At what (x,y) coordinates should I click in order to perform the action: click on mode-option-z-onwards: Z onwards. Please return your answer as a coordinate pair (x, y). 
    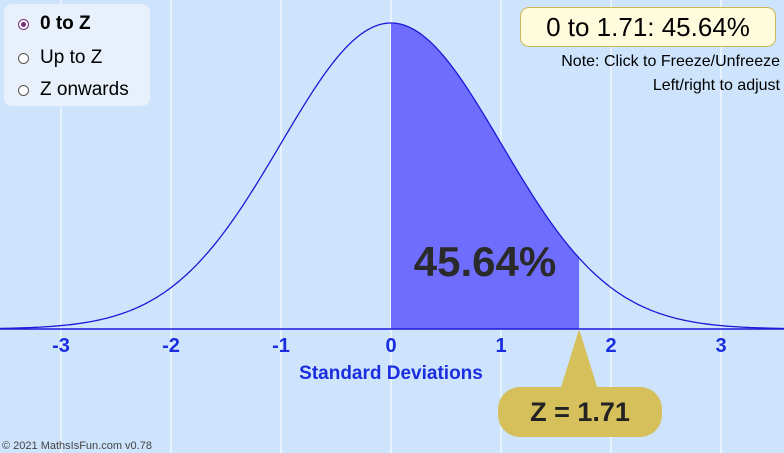
    Looking at the image, I should click on (73, 90).